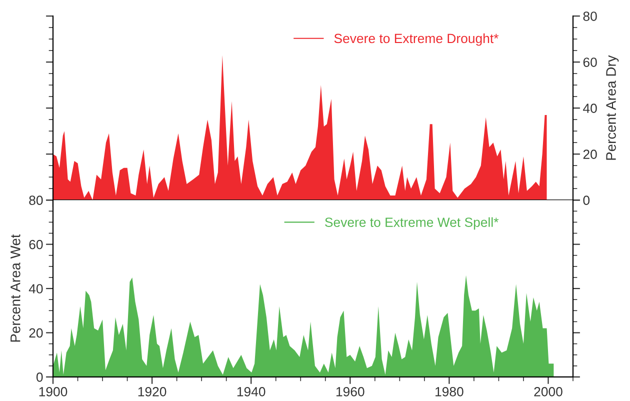  I want to click on y2-tick-label: 0, so click(586, 201).